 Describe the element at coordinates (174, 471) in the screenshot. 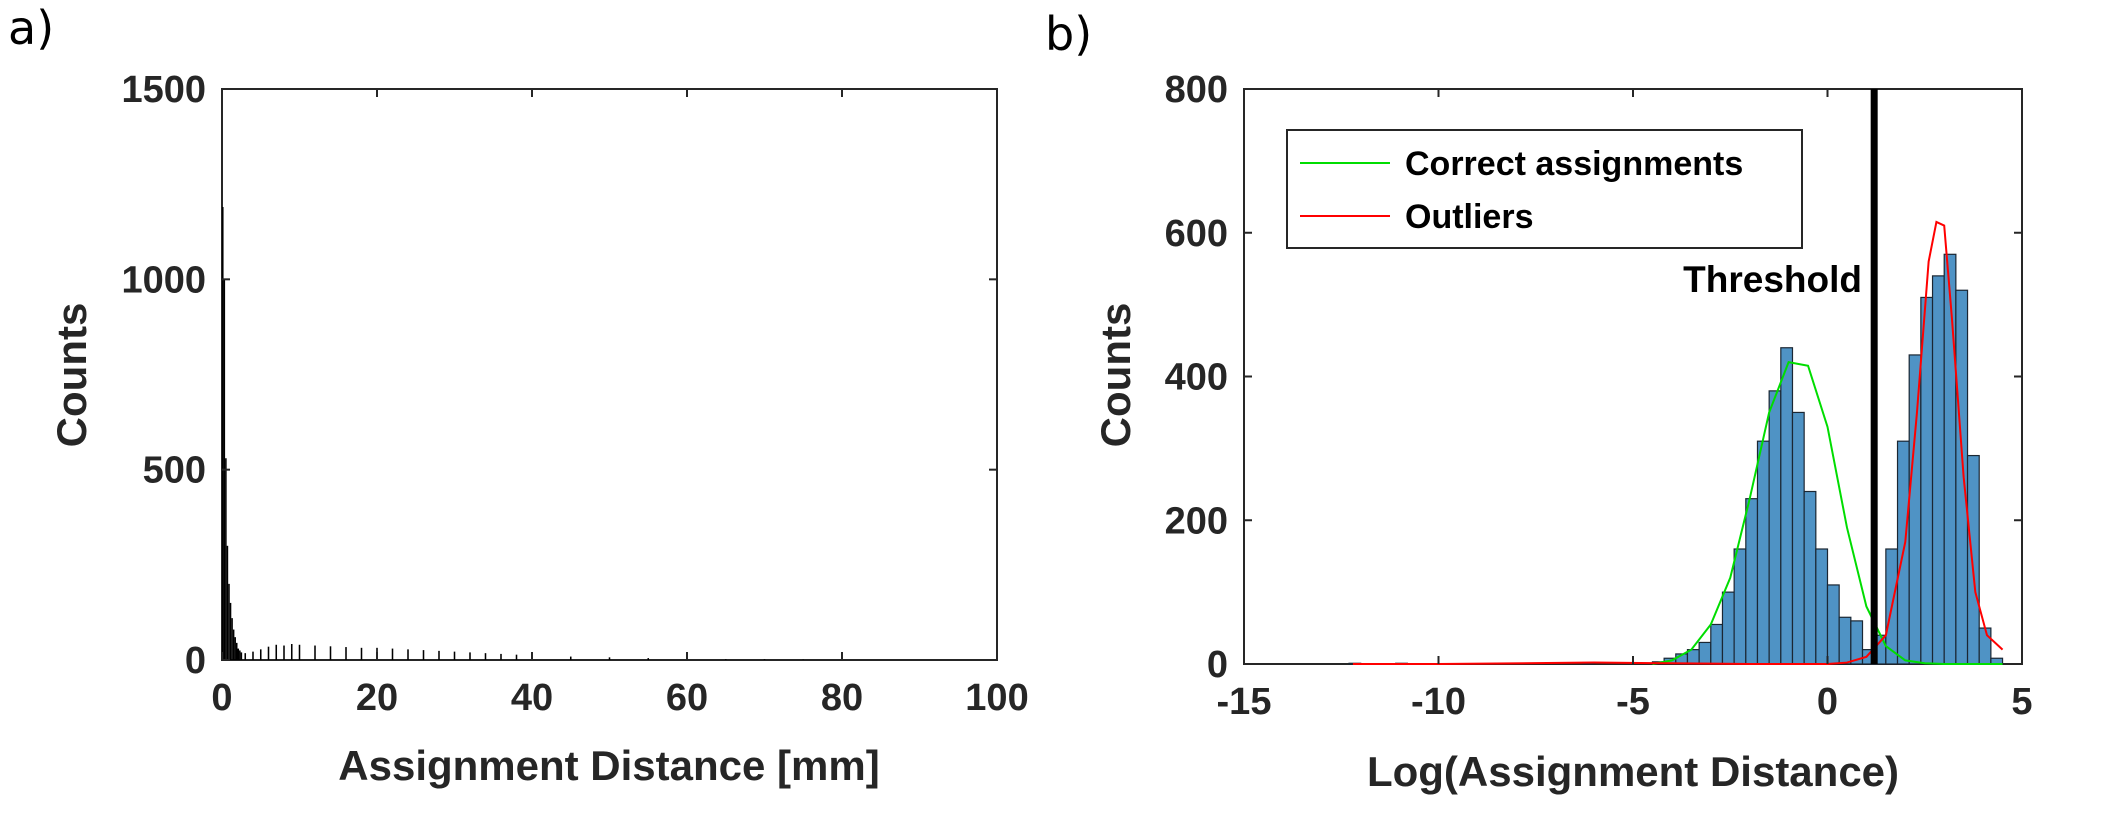

I see `a-y-tick-label: 500` at that location.